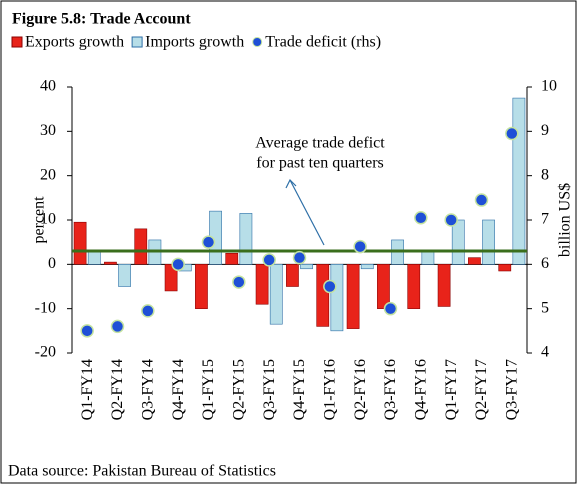 Image resolution: width=577 pixels, height=489 pixels. I want to click on y2-tick-label: 10, so click(549, 86).